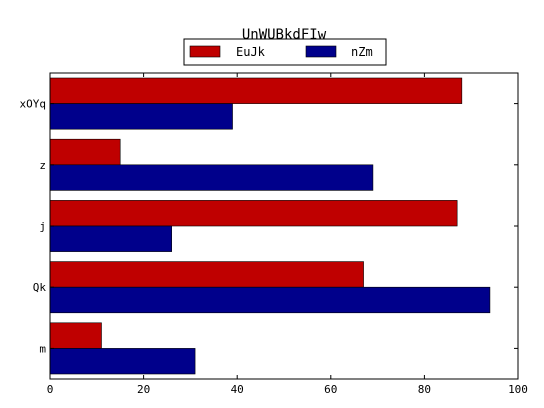 Image resolution: width=544 pixels, height=408 pixels. Describe the element at coordinates (330, 389) in the screenshot. I see `x-tick-label-60: 60` at that location.